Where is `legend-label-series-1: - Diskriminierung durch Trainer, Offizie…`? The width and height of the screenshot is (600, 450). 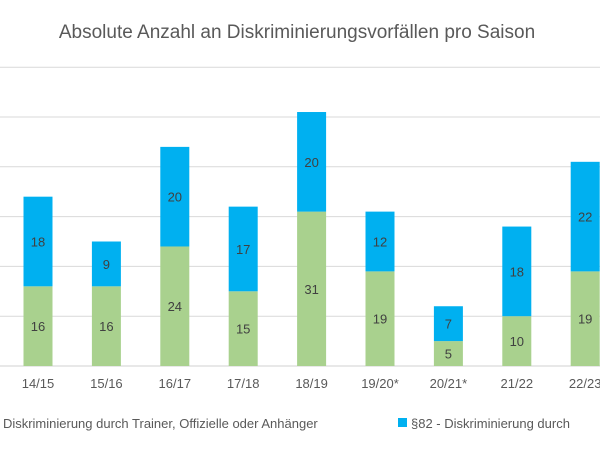
legend-label-series-1: - Diskriminierung durch Trainer, Offizie… is located at coordinates (159, 423).